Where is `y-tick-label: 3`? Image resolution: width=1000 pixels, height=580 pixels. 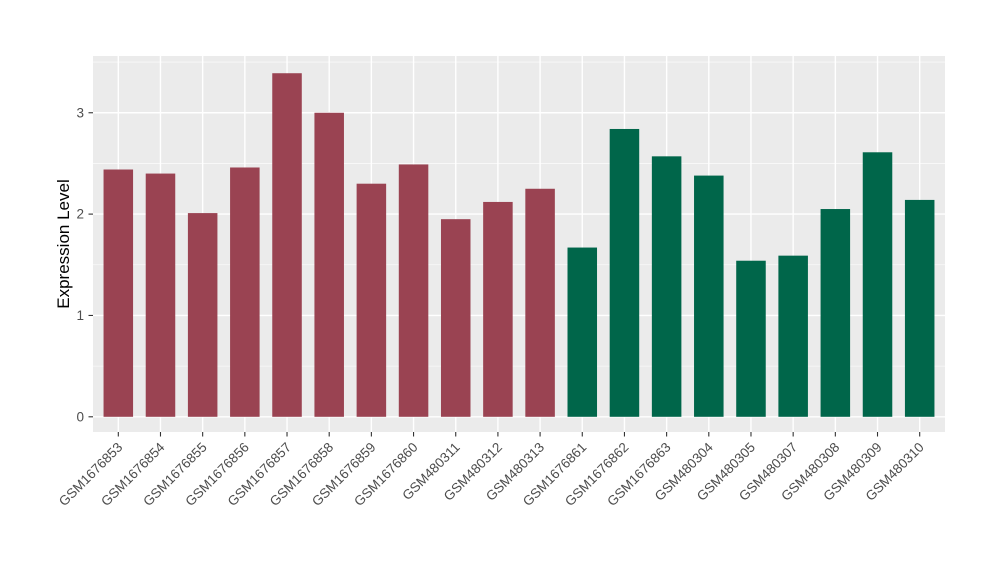 y-tick-label: 3 is located at coordinates (80, 112).